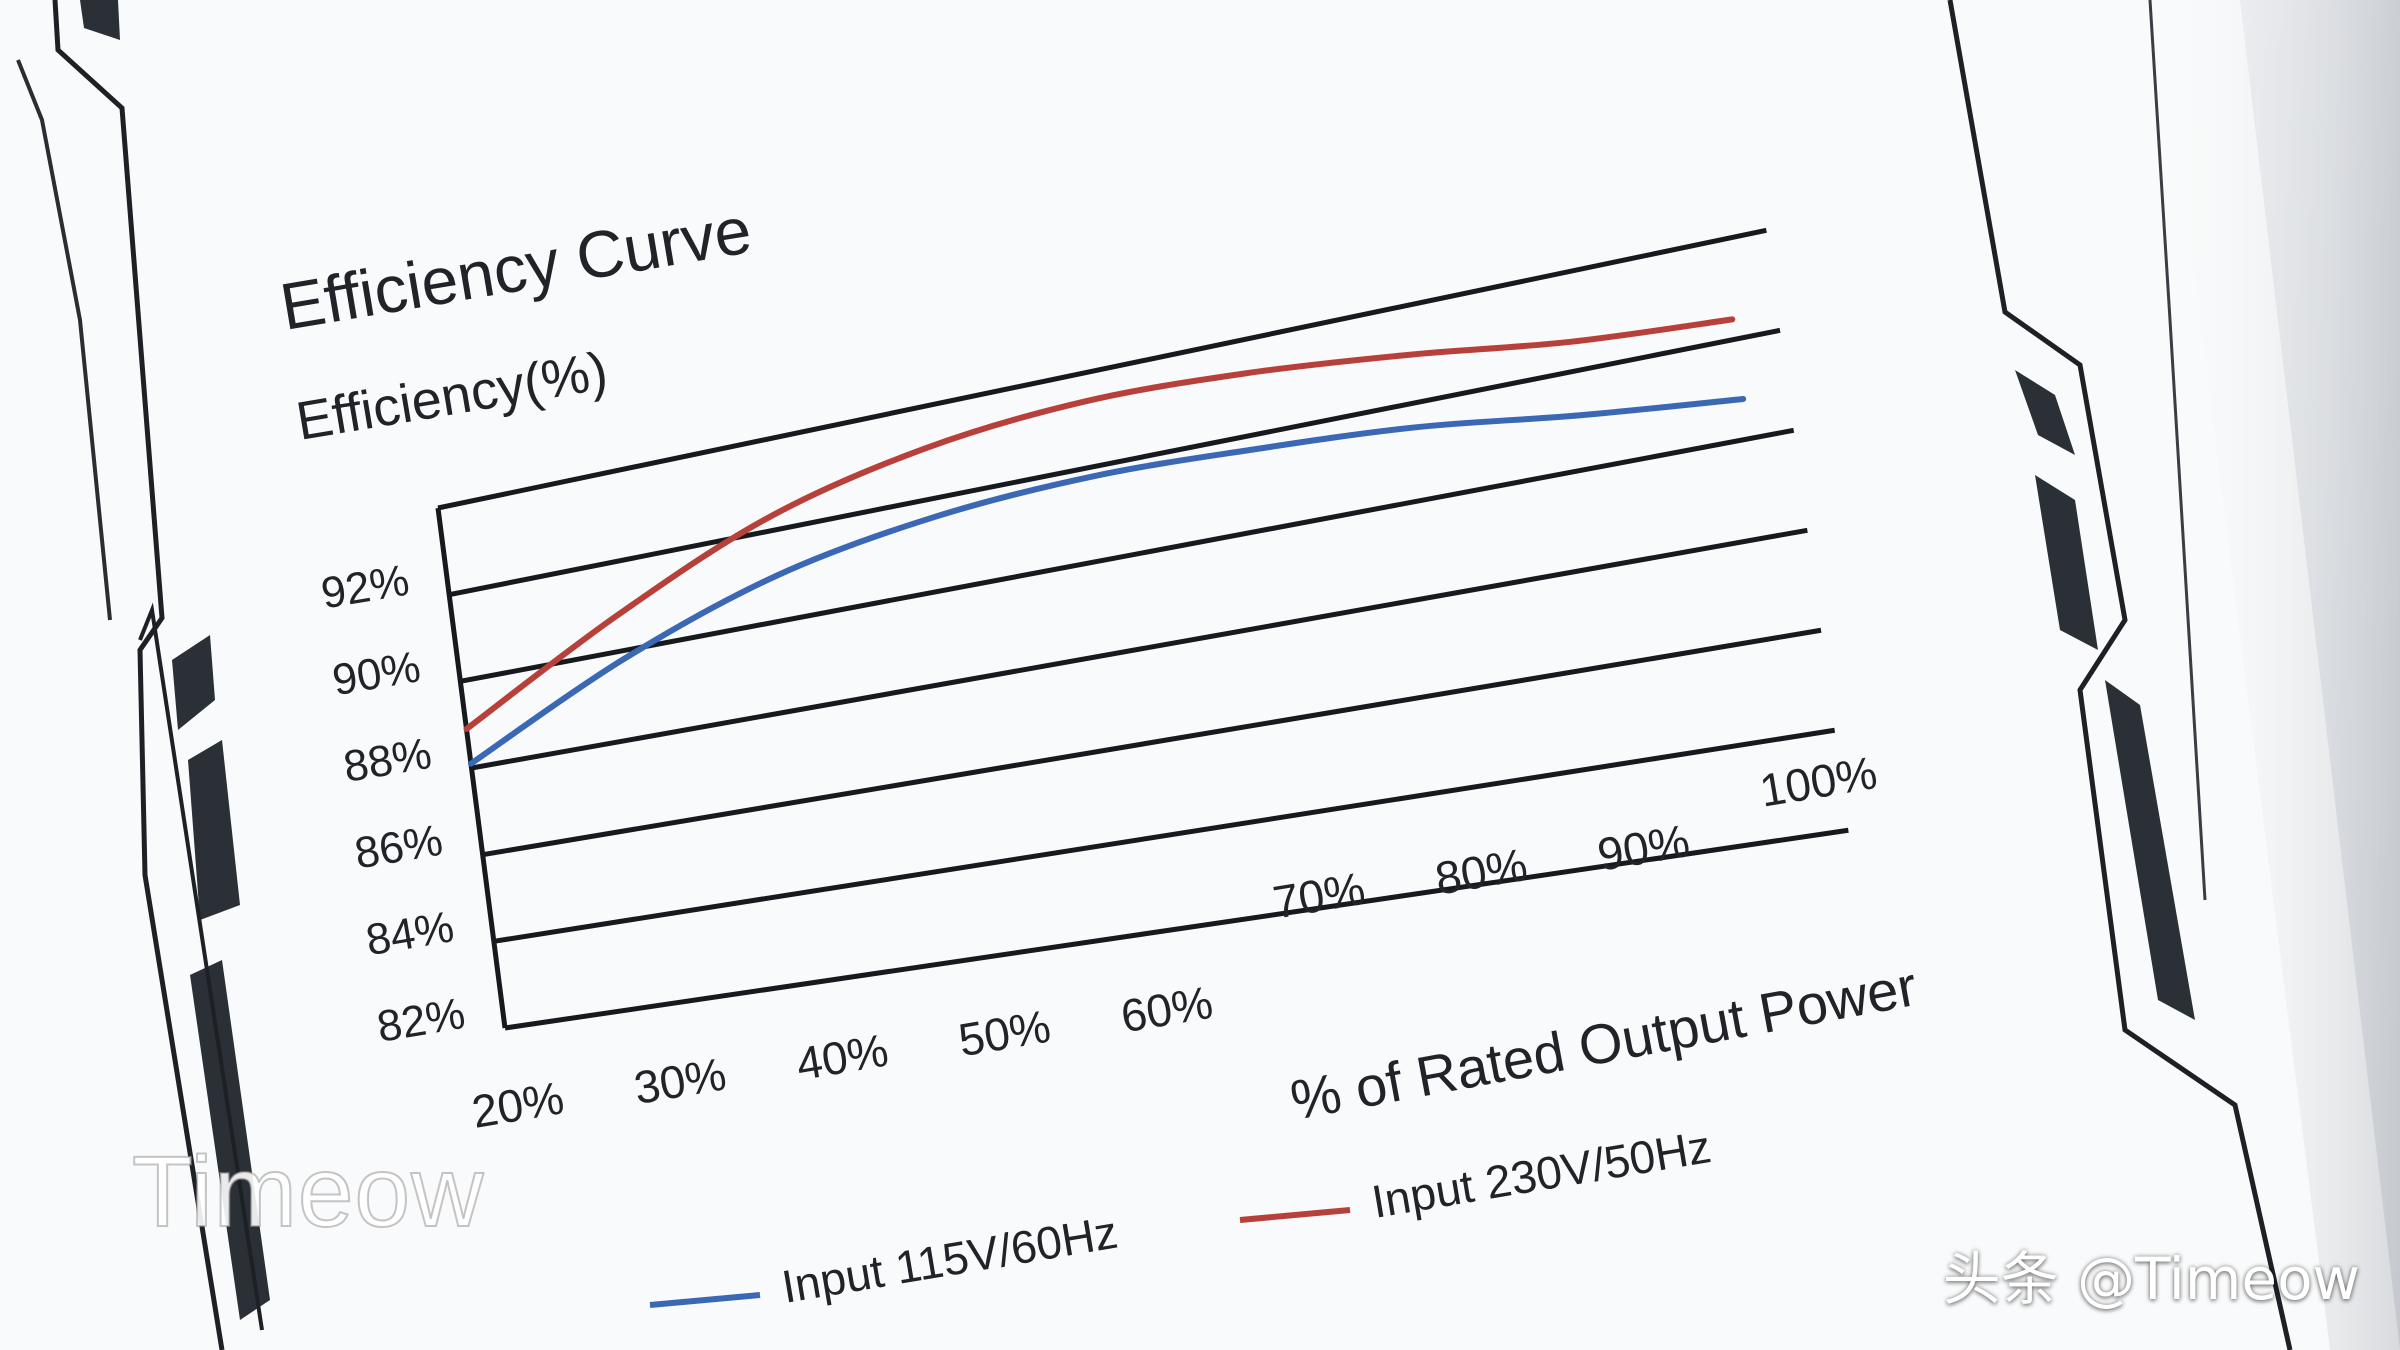 This screenshot has width=2400, height=1350. I want to click on box-side-shadow, so click(2280, 675).